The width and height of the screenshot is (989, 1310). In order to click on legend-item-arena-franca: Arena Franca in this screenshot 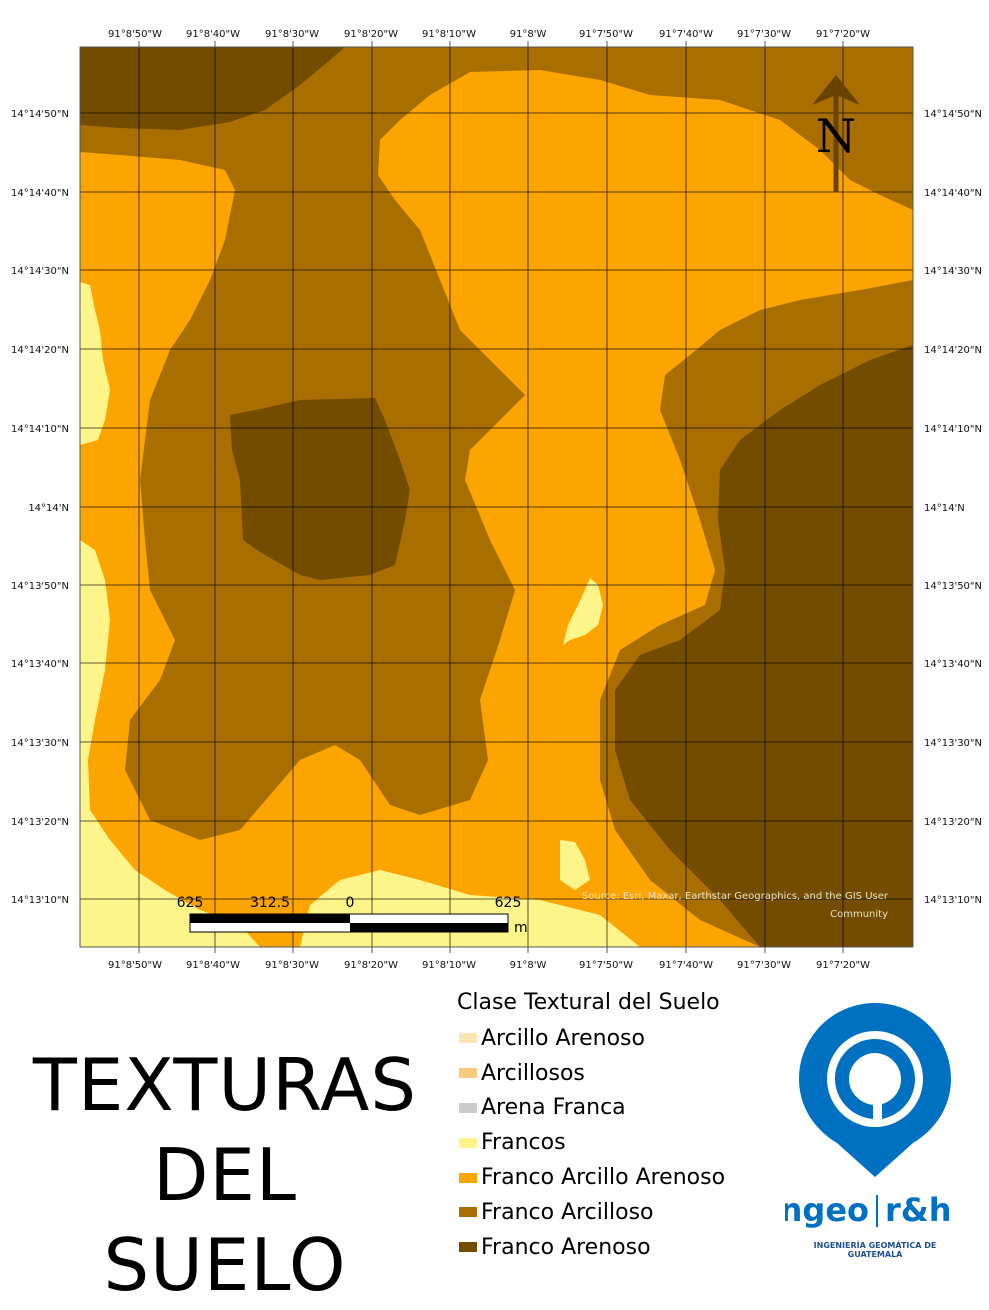, I will do `click(617, 1108)`.